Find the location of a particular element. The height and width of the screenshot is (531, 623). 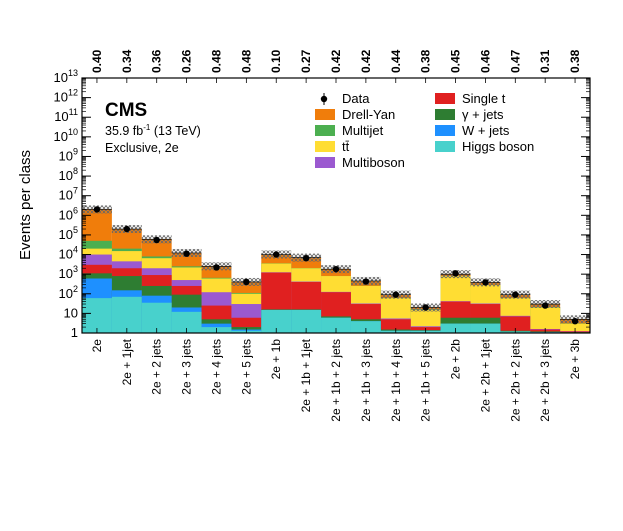

lumi-label: 35.9 fb-1 (13 TeV) is located at coordinates (153, 130).